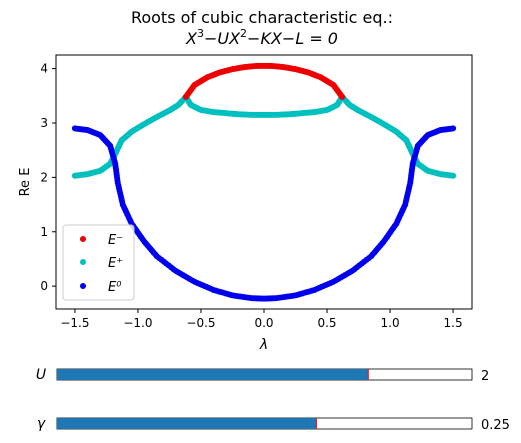  I want to click on y-tick-label: 0, so click(44, 286).